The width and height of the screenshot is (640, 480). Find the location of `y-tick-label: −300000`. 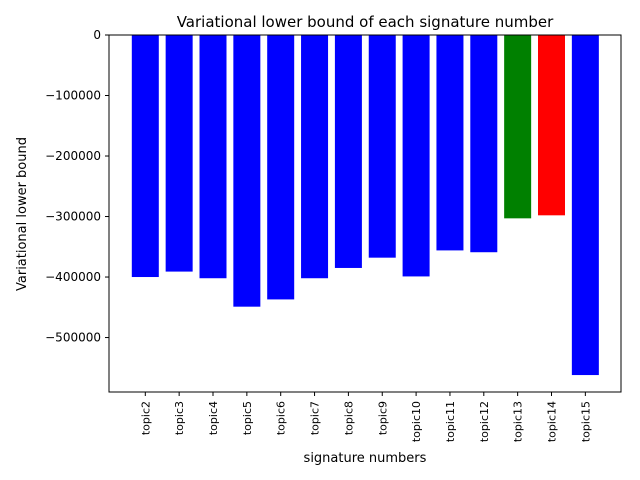

y-tick-label: −300000 is located at coordinates (73, 217).